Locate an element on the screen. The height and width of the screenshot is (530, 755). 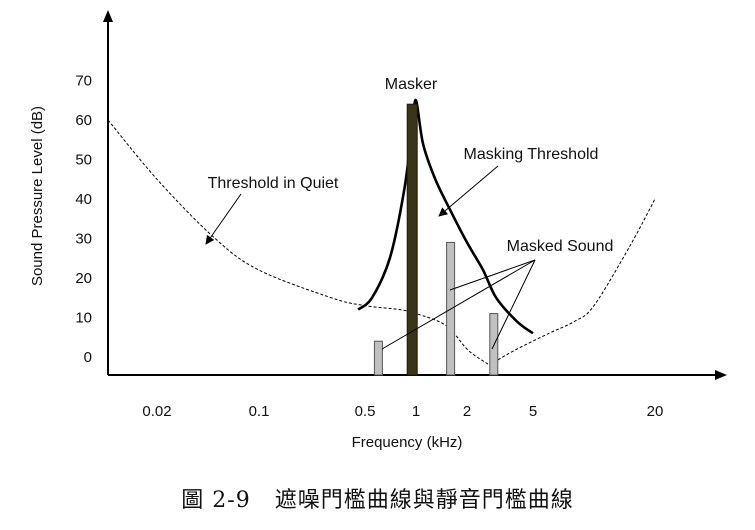
annotation-masking-threshold: Masking Threshold is located at coordinates (531, 154).